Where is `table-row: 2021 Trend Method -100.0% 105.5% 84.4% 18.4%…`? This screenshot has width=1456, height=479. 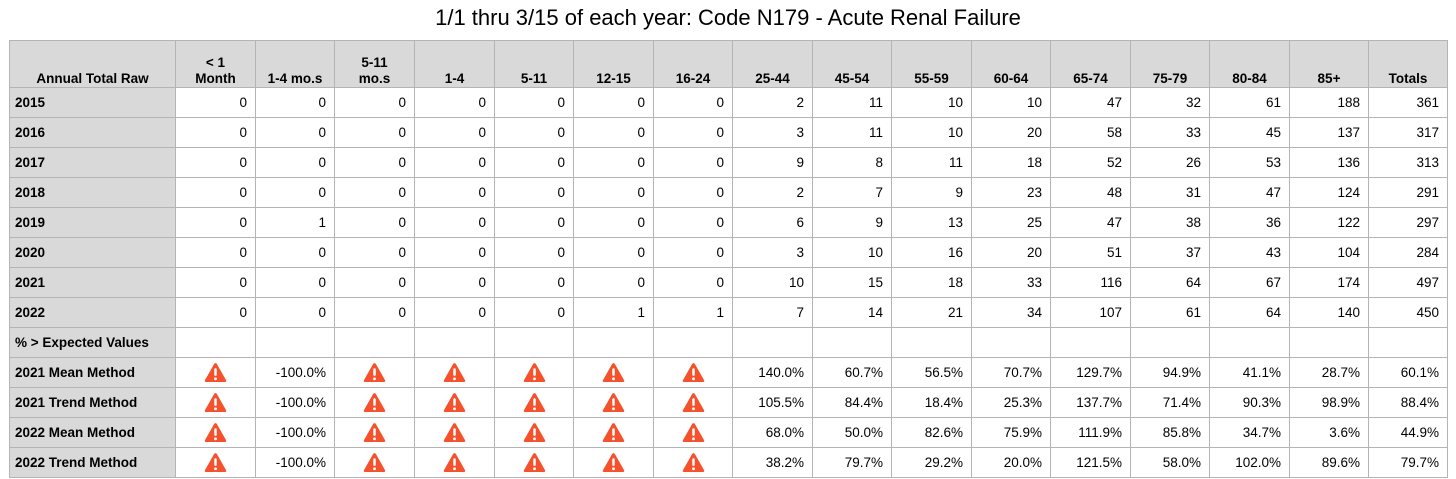
table-row: 2021 Trend Method -100.0% 105.5% 84.4% 18.4%… is located at coordinates (728, 402).